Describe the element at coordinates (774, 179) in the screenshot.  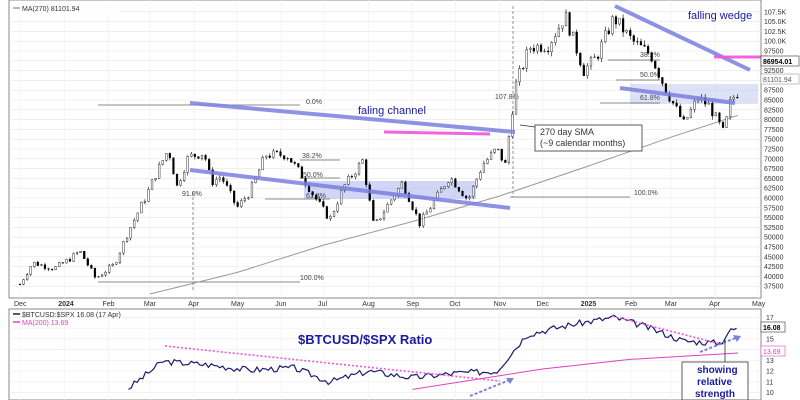
I see `price-y-tick: 65000` at that location.